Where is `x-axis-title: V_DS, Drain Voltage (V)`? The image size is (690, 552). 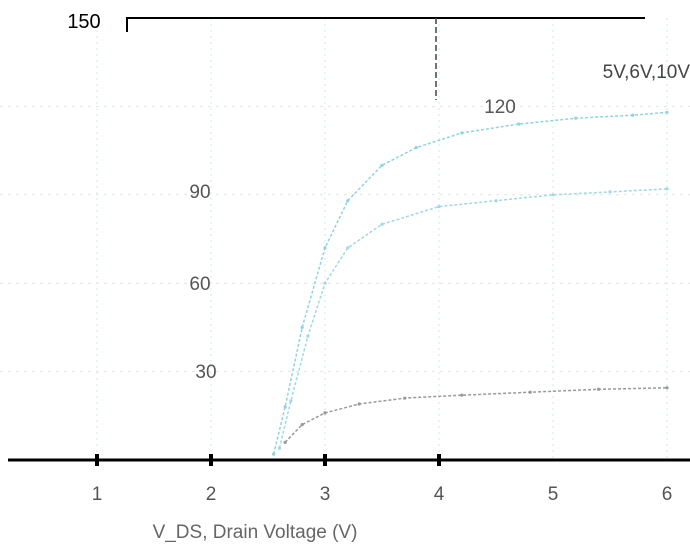 x-axis-title: V_DS, Drain Voltage (V) is located at coordinates (255, 532).